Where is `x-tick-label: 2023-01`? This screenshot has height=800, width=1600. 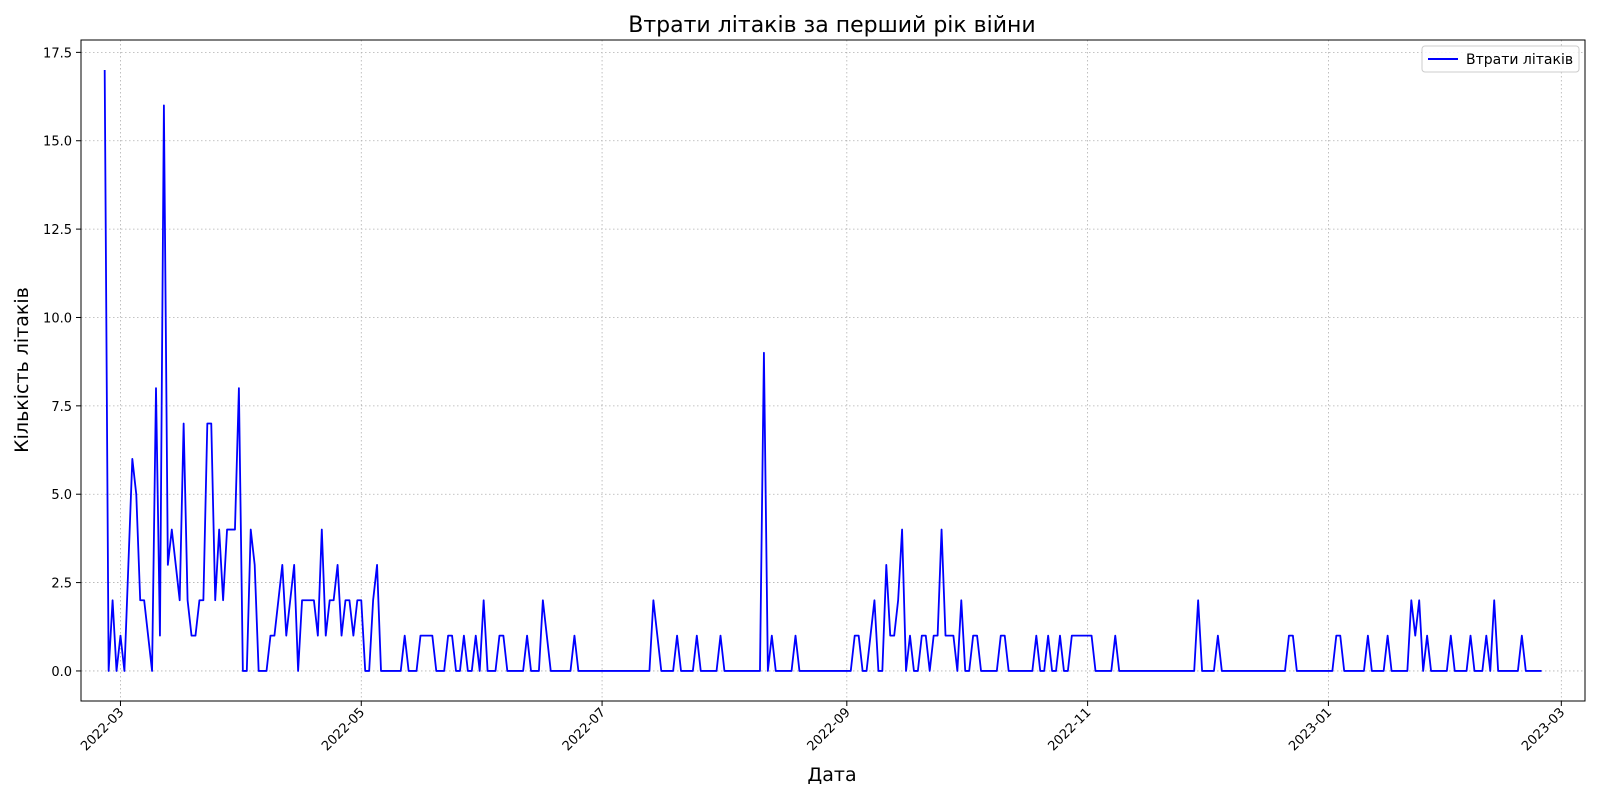
x-tick-label: 2023-01 is located at coordinates (1310, 729).